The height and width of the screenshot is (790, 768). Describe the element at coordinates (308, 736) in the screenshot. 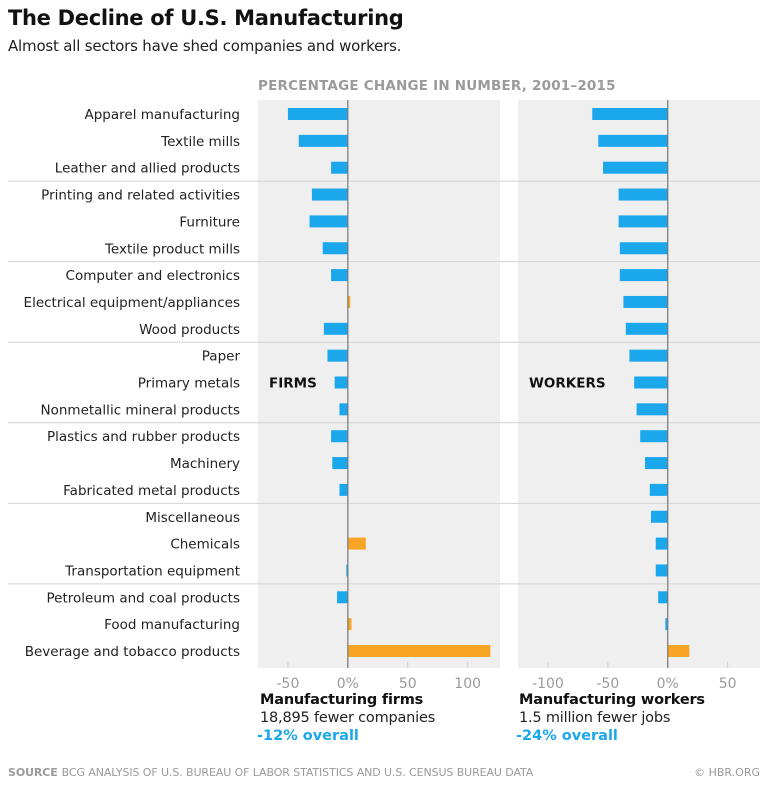

I see `firms-summary-overall: -12% overall` at that location.